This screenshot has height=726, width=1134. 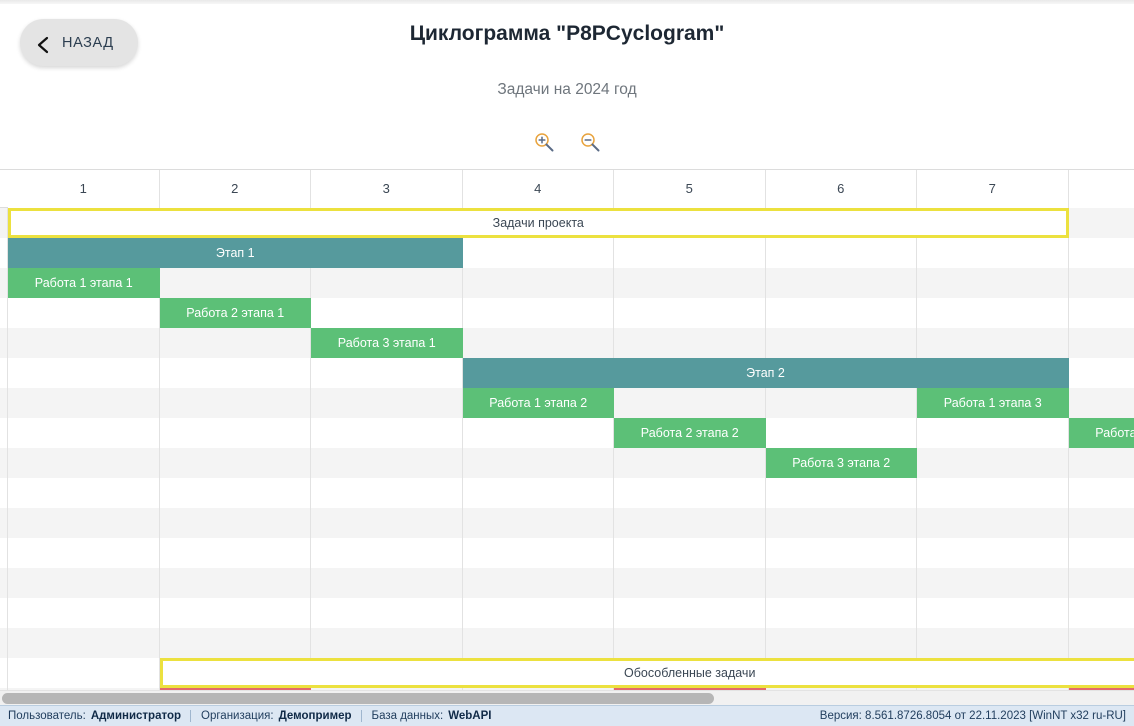 What do you see at coordinates (47, 716) in the screenshot?
I see `status-user-label: Пользователь:` at bounding box center [47, 716].